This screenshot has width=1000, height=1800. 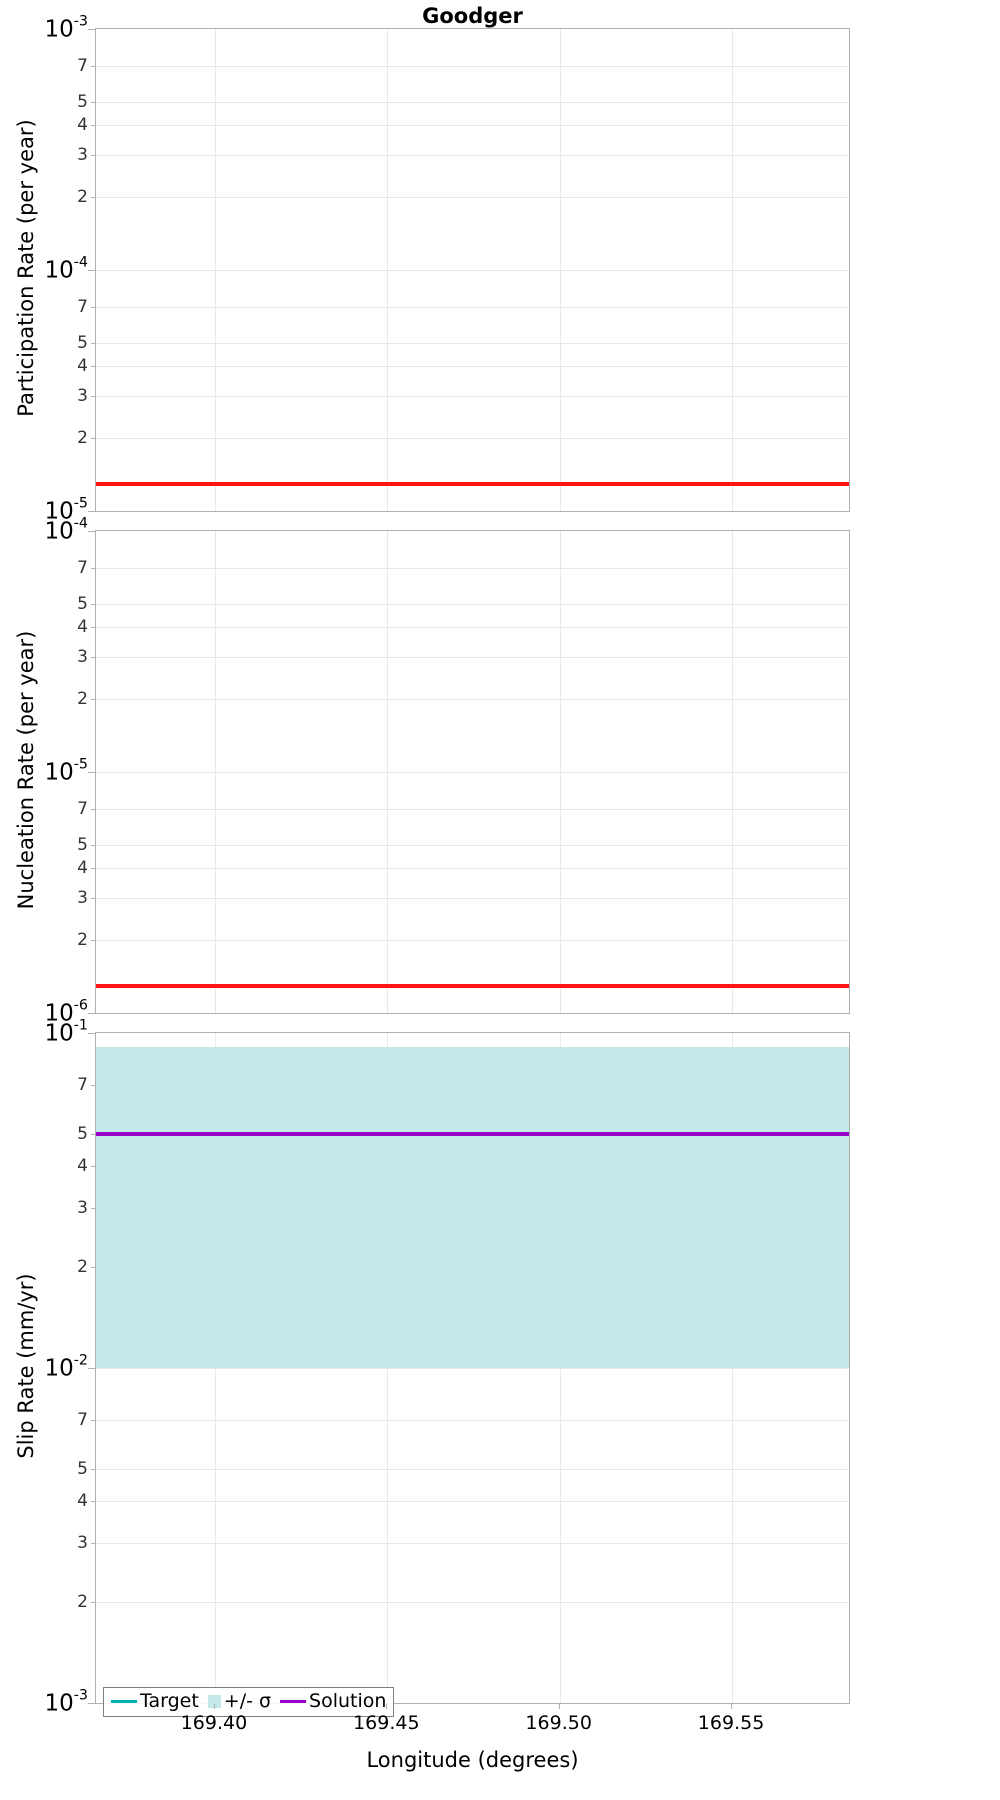 I want to click on legend-entry: Target, so click(x=155, y=1701).